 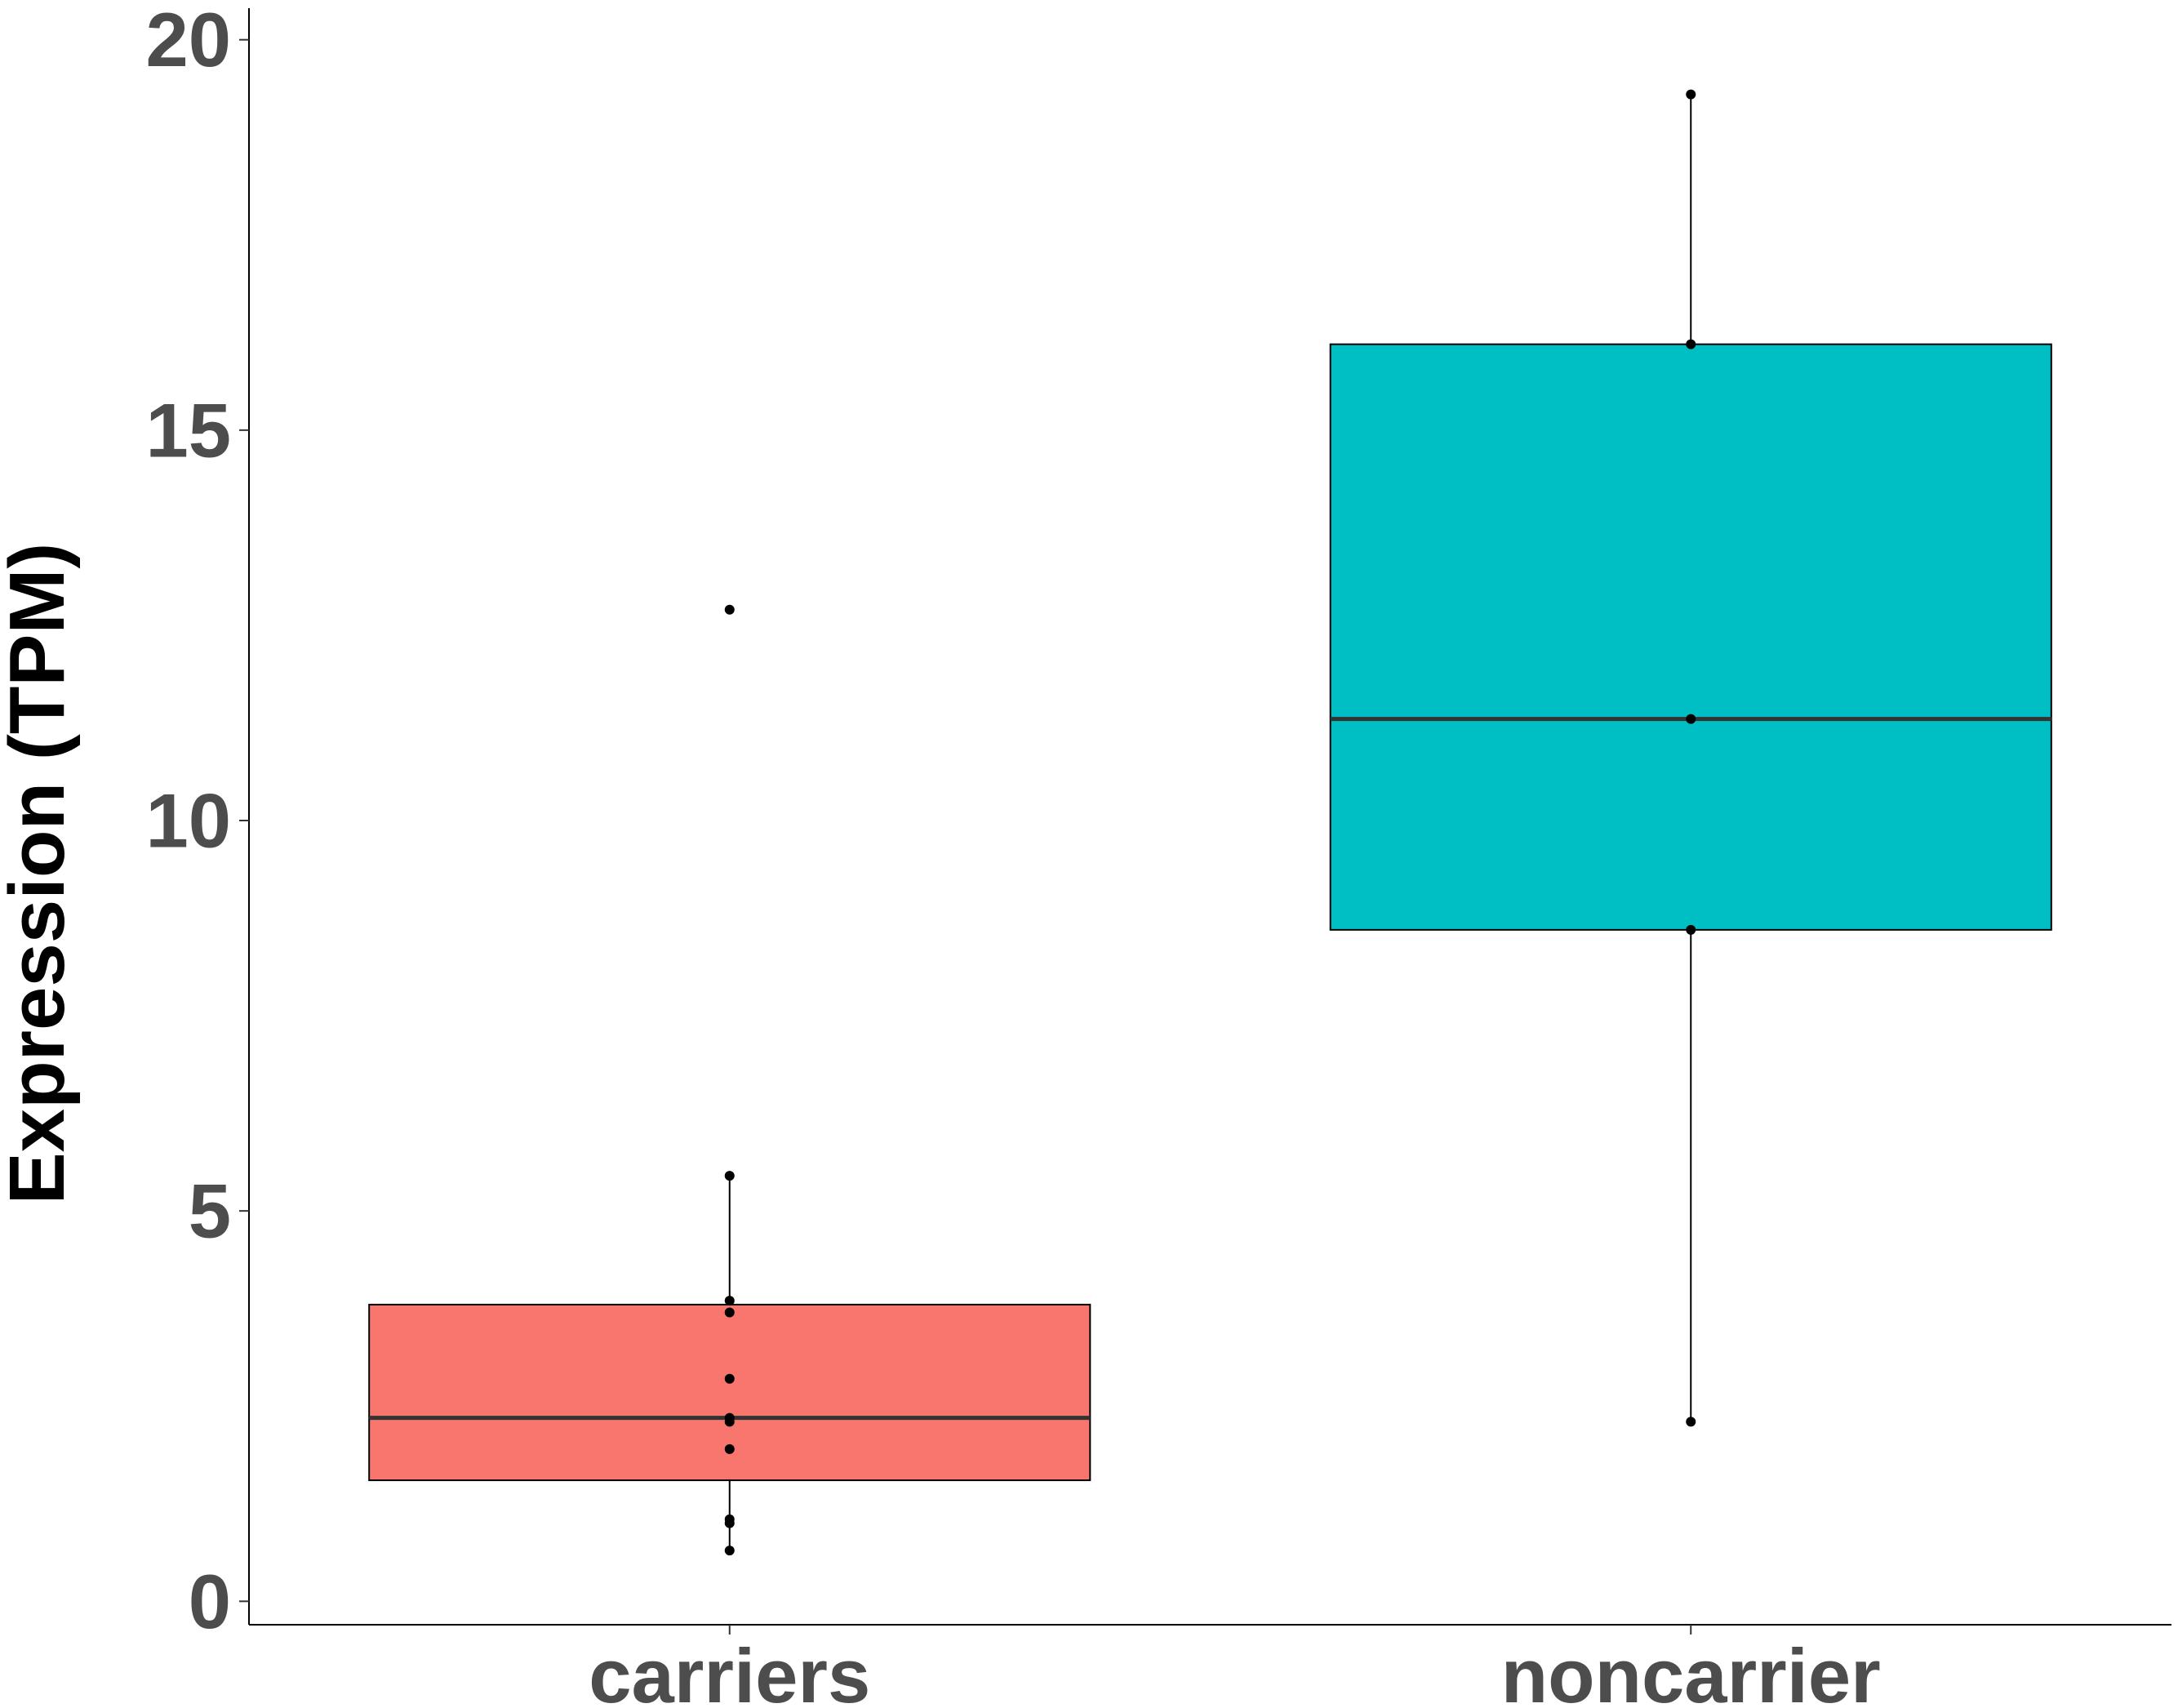 I want to click on y-tick-label: 5, so click(x=210, y=1211).